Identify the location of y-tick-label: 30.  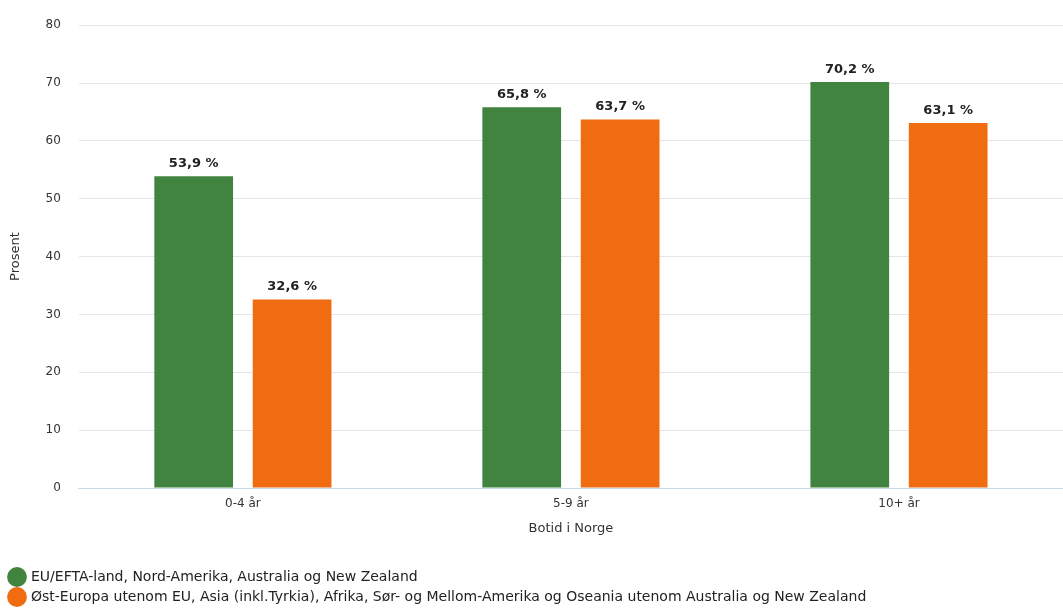
(53, 313).